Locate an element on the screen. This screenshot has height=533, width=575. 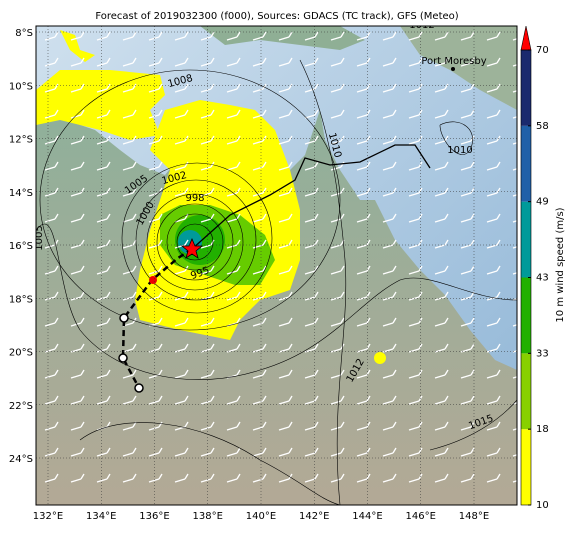
y-tick-label: 8°S is located at coordinates (24, 33).